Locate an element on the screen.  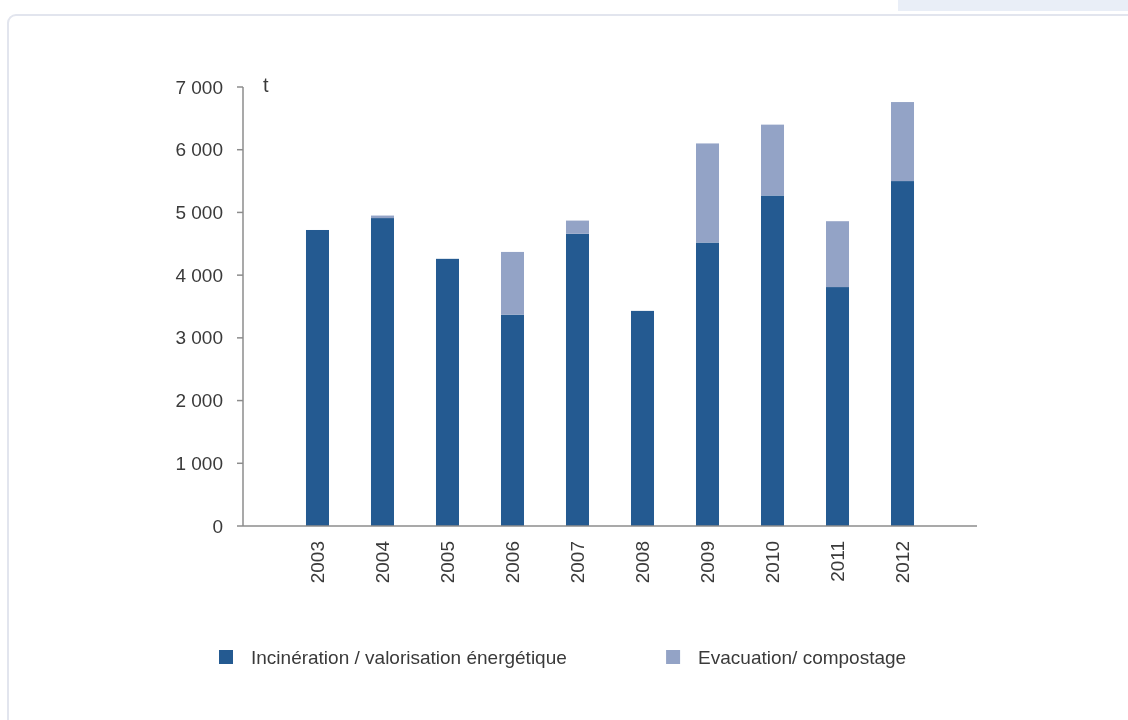
x-tick-label: 2012 is located at coordinates (903, 562).